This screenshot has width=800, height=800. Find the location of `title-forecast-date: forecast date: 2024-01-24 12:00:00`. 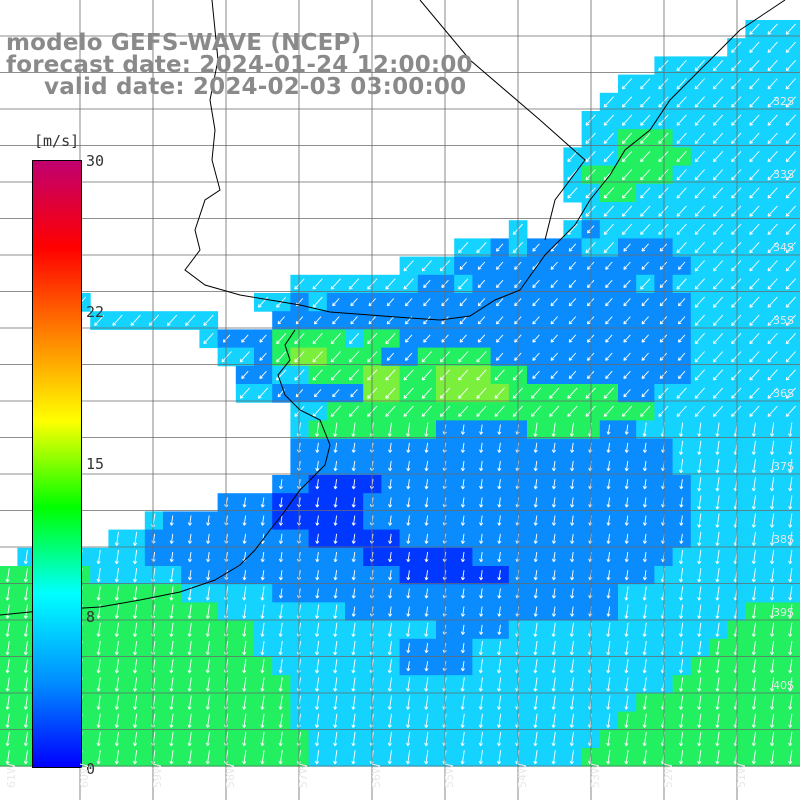

title-forecast-date: forecast date: 2024-01-24 12:00:00 is located at coordinates (239, 65).